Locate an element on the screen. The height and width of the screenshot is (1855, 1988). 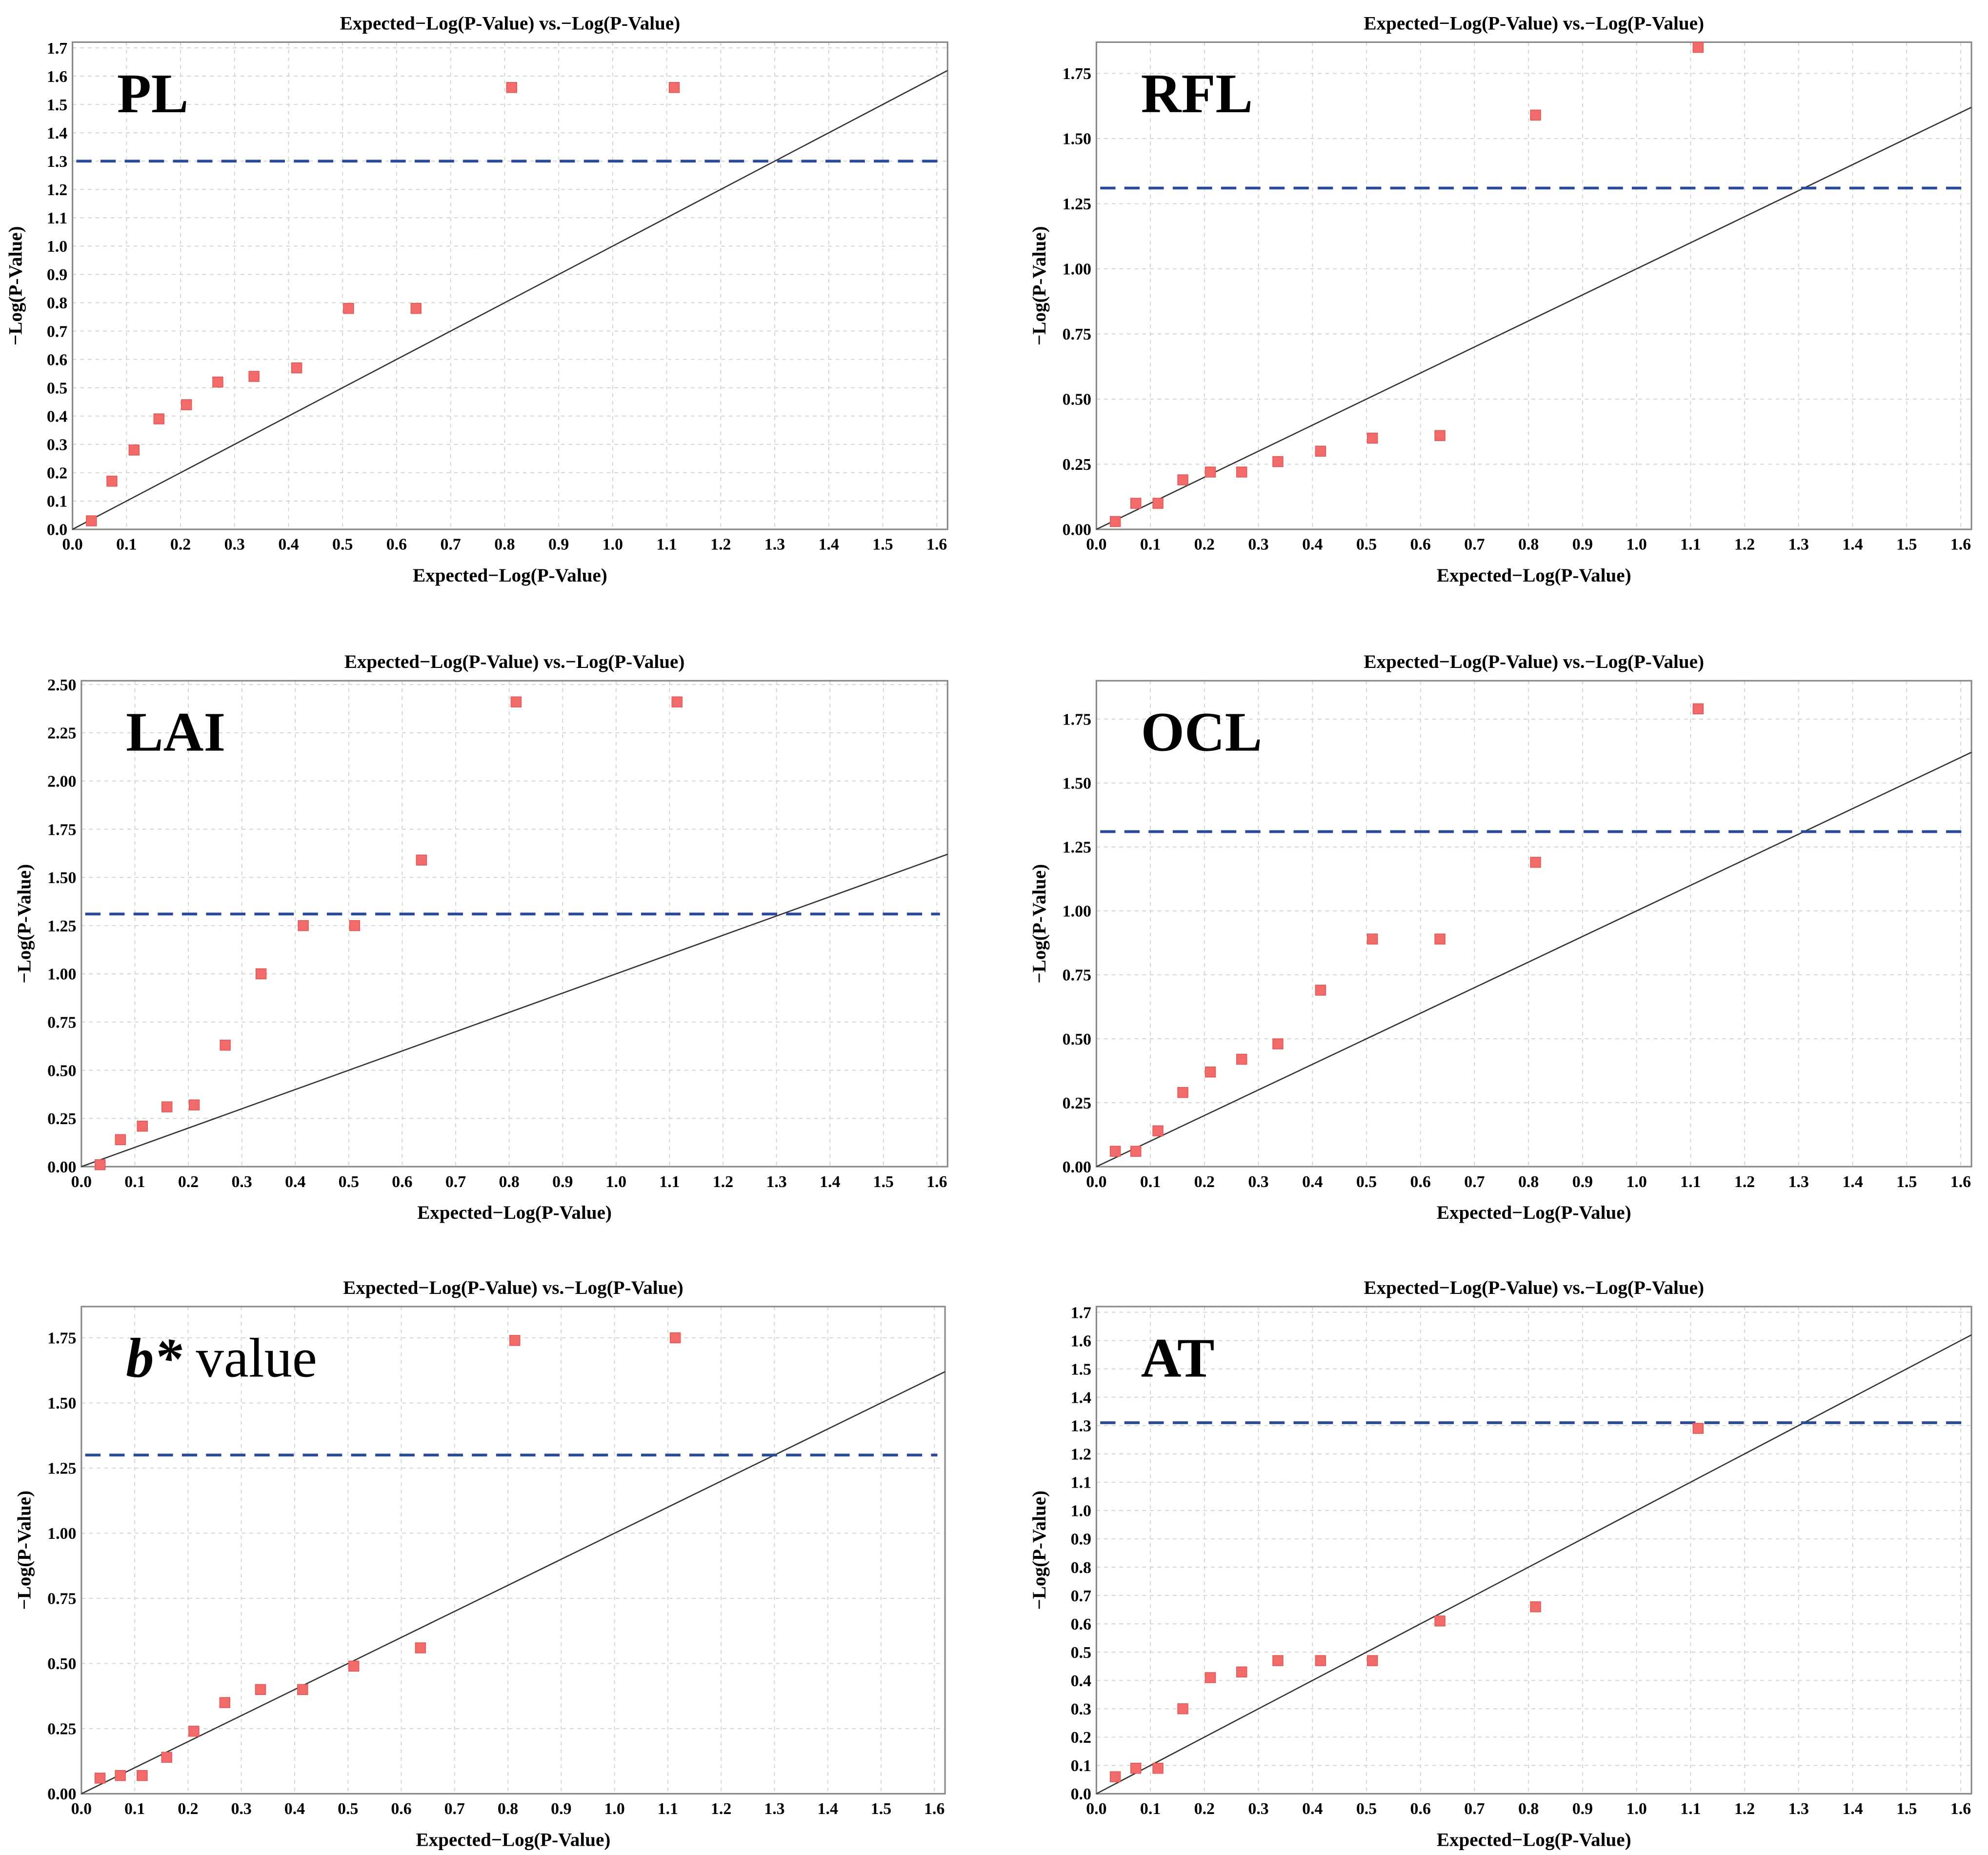
y-tick-label: 0.50 is located at coordinates (1077, 400).